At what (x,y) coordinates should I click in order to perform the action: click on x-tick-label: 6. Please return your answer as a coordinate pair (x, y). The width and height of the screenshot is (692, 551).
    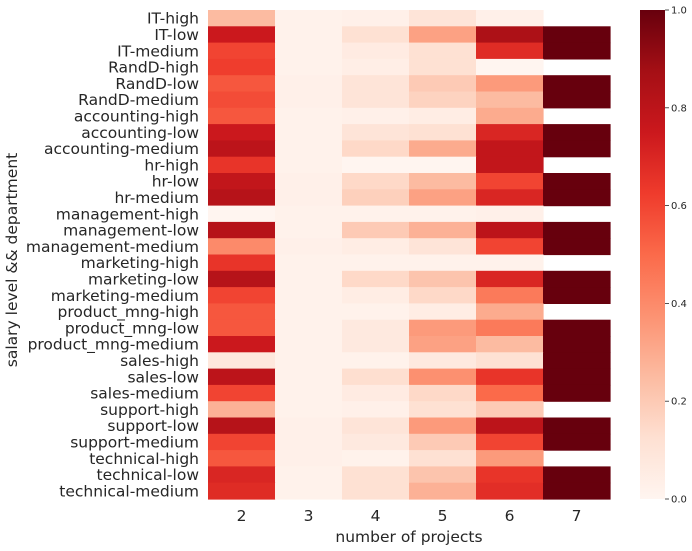
    Looking at the image, I should click on (510, 516).